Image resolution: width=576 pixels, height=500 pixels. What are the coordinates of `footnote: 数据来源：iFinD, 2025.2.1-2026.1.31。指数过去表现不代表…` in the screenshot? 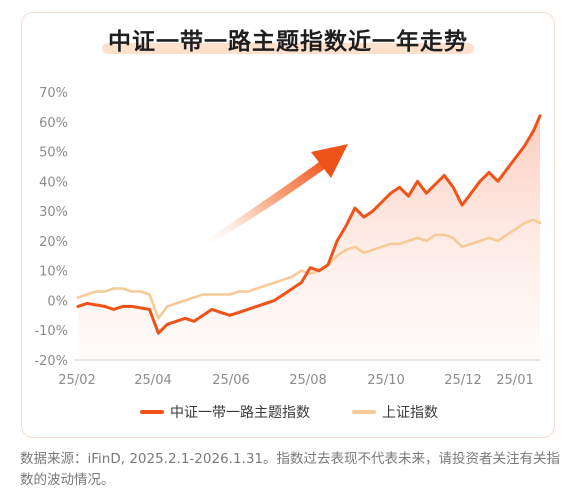 It's located at (290, 469).